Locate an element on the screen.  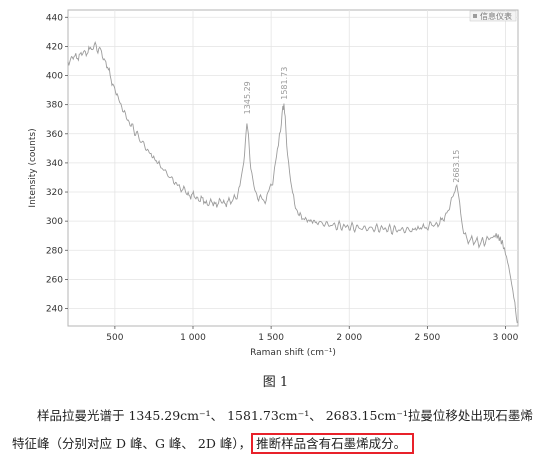
y-tick-label: 400 is located at coordinates (54, 77).